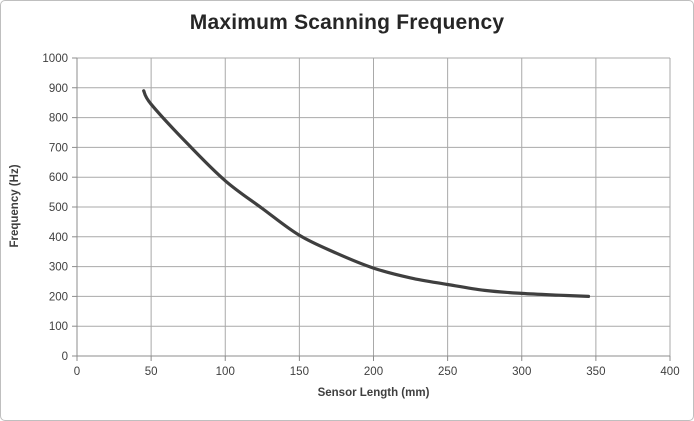 The height and width of the screenshot is (421, 694). I want to click on y-tick-label: 100, so click(58, 327).